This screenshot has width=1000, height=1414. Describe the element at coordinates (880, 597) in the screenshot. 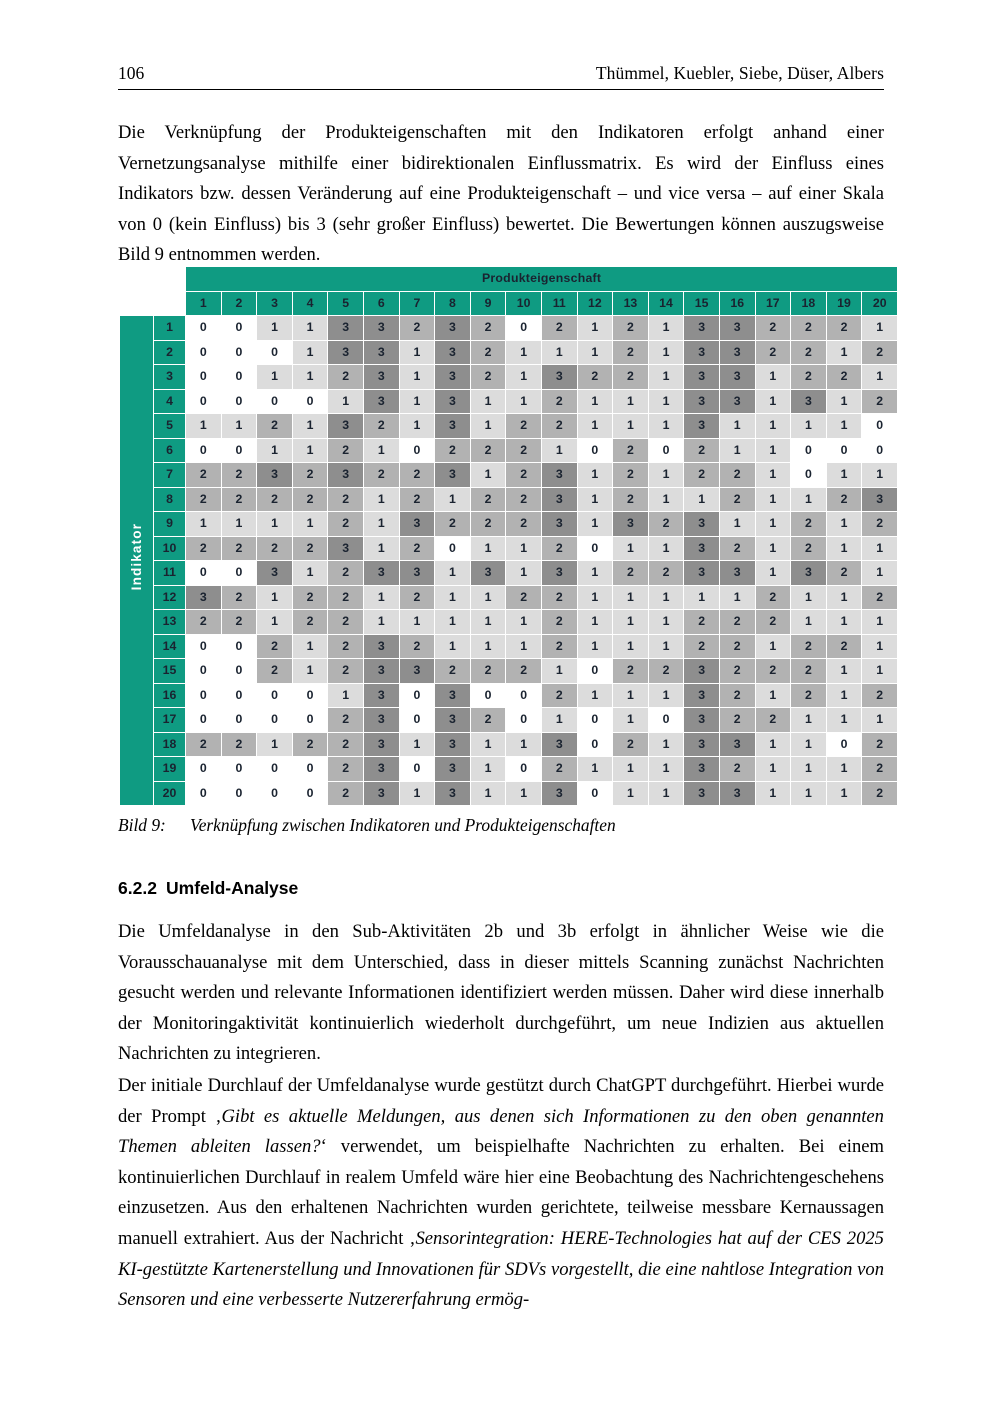

I see `matrix-cell-r12-c20: 2` at that location.